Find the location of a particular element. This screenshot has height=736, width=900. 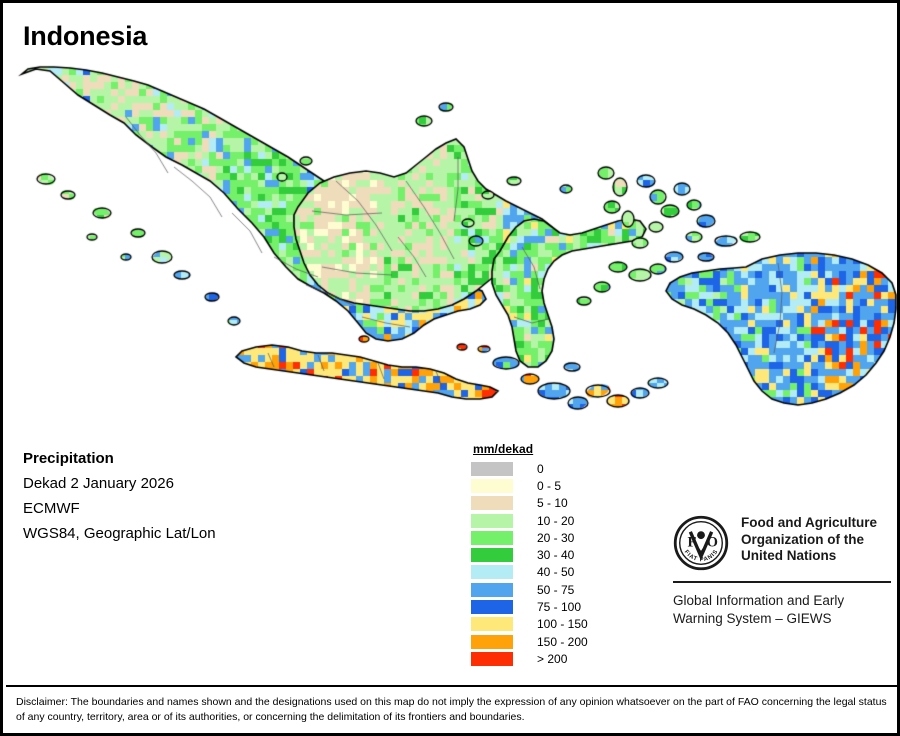

legend-row: 75 - 100 is located at coordinates (529, 606).